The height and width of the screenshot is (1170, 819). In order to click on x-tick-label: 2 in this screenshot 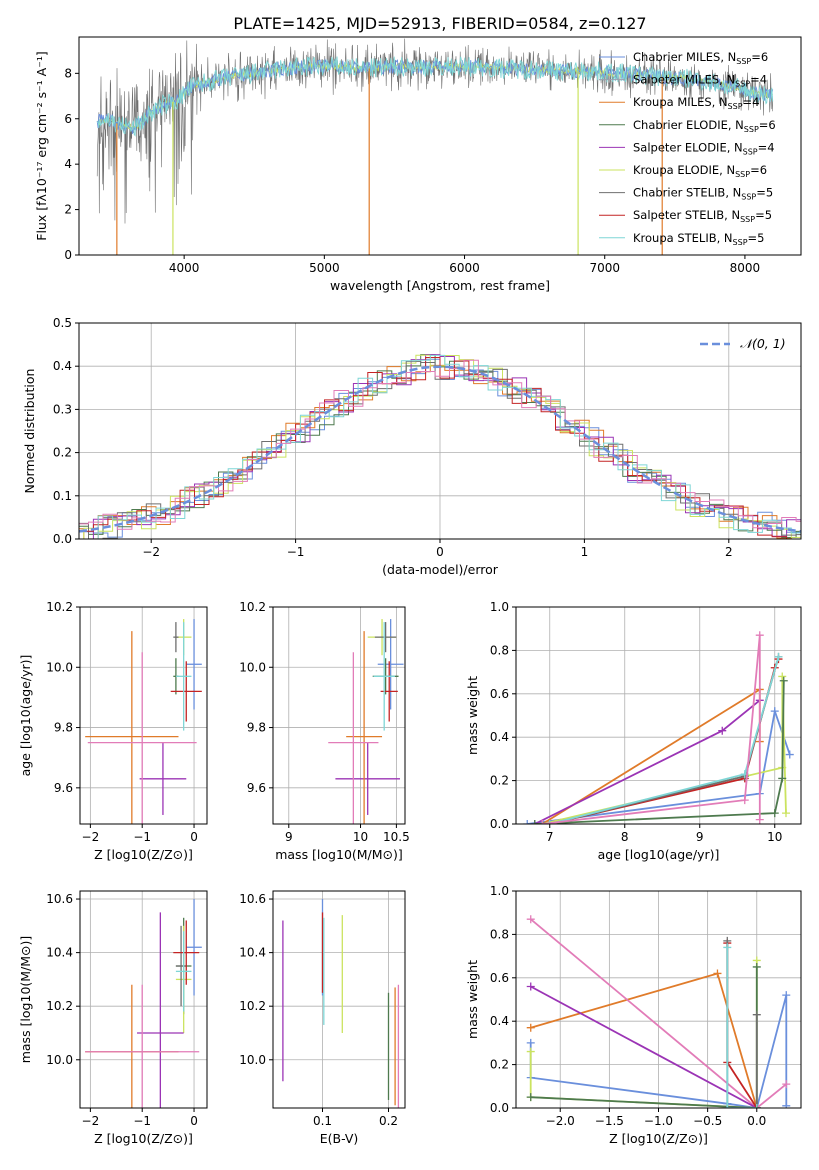, I will do `click(729, 552)`.